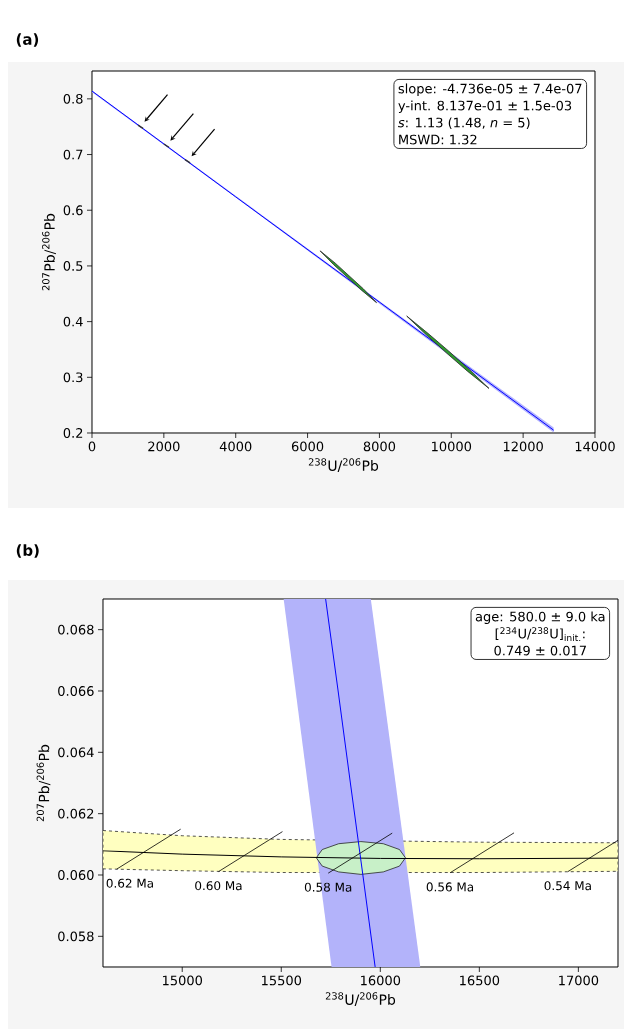  I want to click on x-tick-label: 2000, so click(164, 446).